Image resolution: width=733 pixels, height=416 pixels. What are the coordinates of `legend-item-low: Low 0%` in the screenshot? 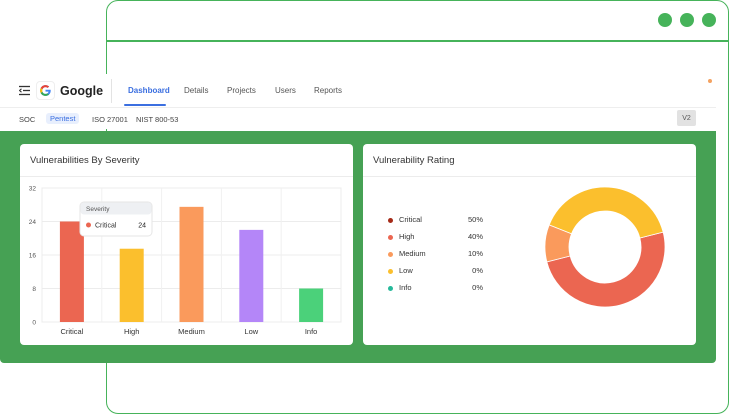 It's located at (435, 272).